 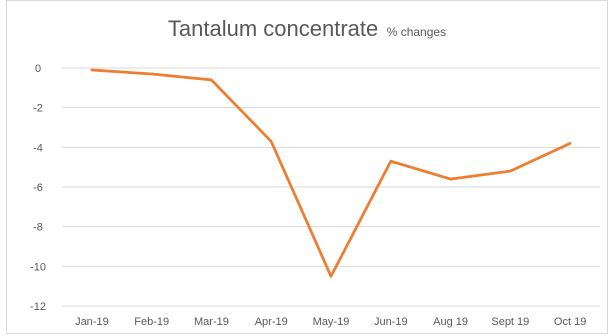 I want to click on y-tick-label: -10, so click(x=38, y=267).